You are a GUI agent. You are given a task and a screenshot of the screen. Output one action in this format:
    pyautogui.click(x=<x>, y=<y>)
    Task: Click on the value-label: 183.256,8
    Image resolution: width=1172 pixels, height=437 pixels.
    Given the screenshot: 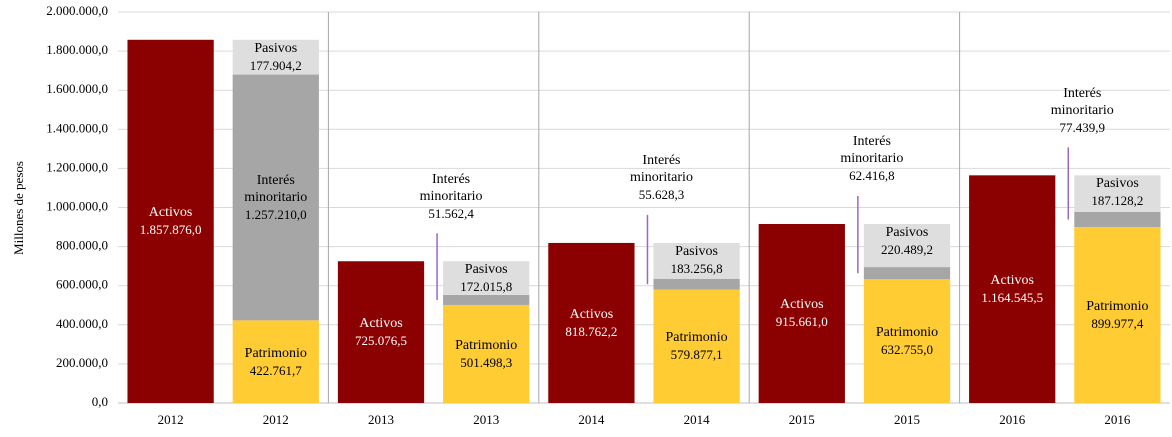 What is the action you would take?
    pyautogui.click(x=696, y=268)
    